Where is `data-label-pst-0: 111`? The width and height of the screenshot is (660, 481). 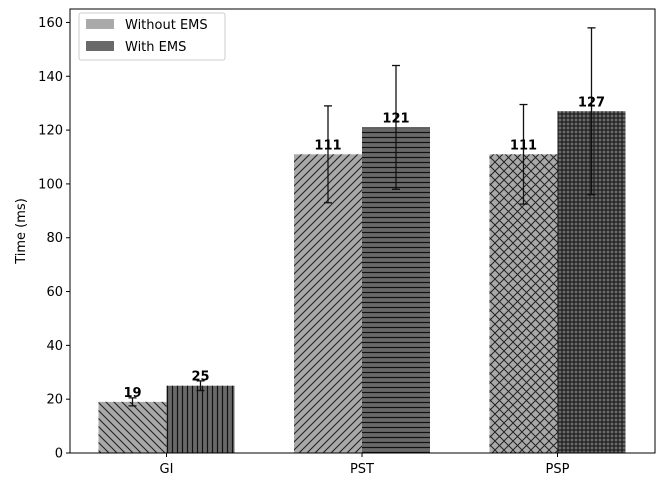
data-label-pst-0: 111 is located at coordinates (327, 145).